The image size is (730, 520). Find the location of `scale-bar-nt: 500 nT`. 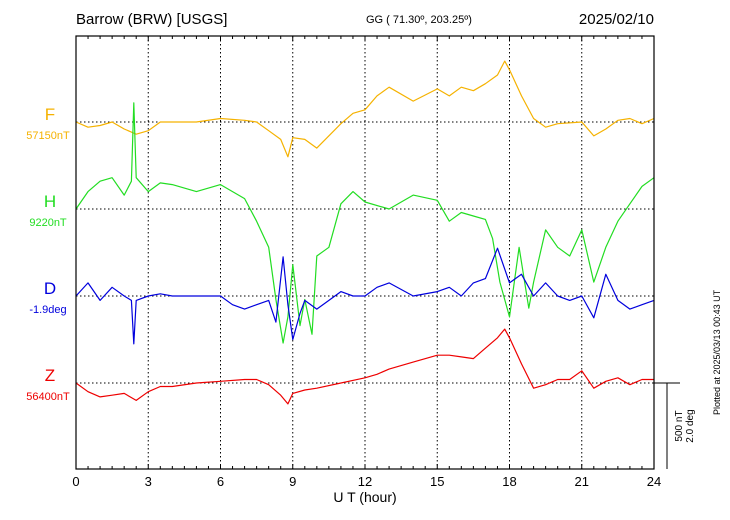

scale-bar-nt: 500 nT is located at coordinates (679, 425).